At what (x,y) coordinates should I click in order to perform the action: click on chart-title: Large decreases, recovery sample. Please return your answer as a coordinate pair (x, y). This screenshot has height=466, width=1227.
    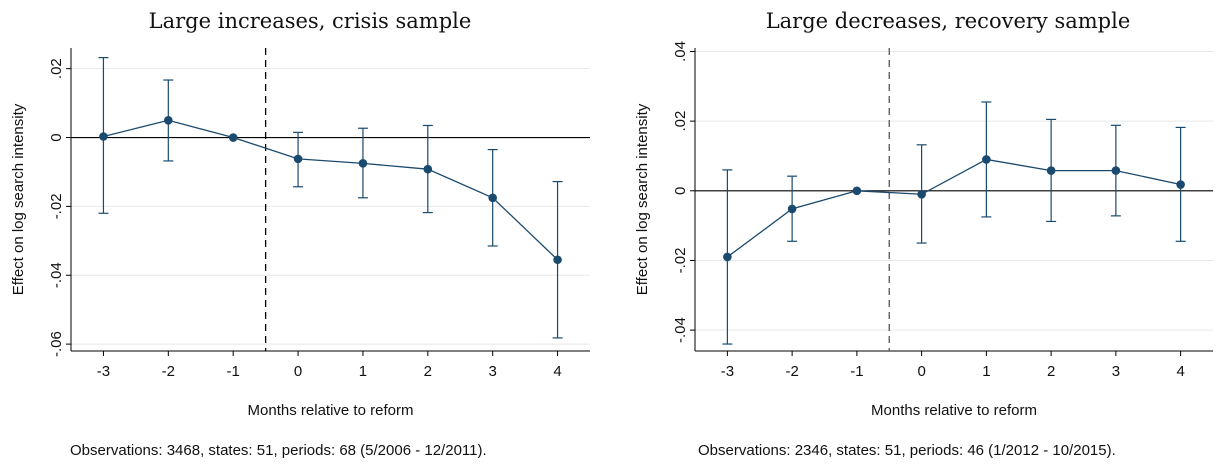
    Looking at the image, I should click on (948, 21).